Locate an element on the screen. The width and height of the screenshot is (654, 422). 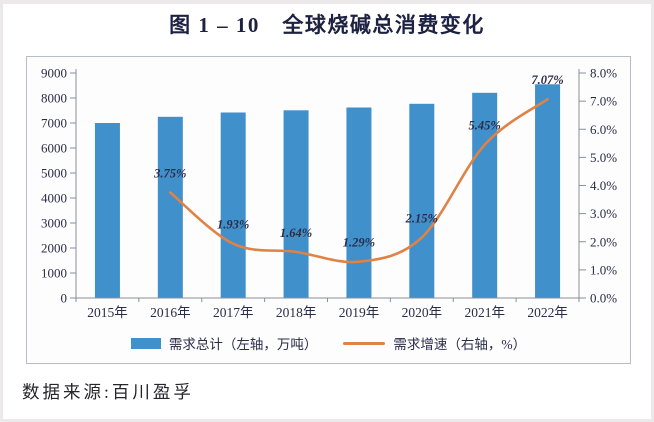
chart-title: 图 1 – 10 全球烧碱总消费变化 is located at coordinates (327, 25).